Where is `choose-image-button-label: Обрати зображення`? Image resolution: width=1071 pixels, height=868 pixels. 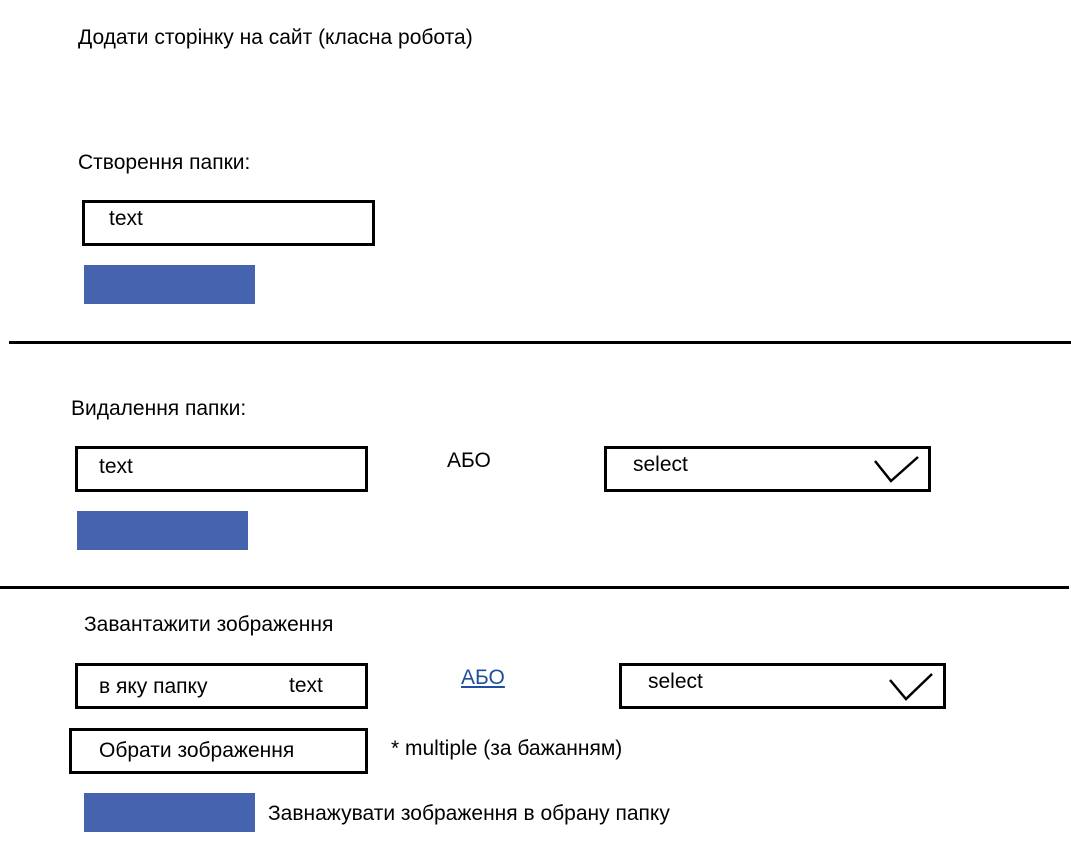
choose-image-button-label: Обрати зображення is located at coordinates (197, 750).